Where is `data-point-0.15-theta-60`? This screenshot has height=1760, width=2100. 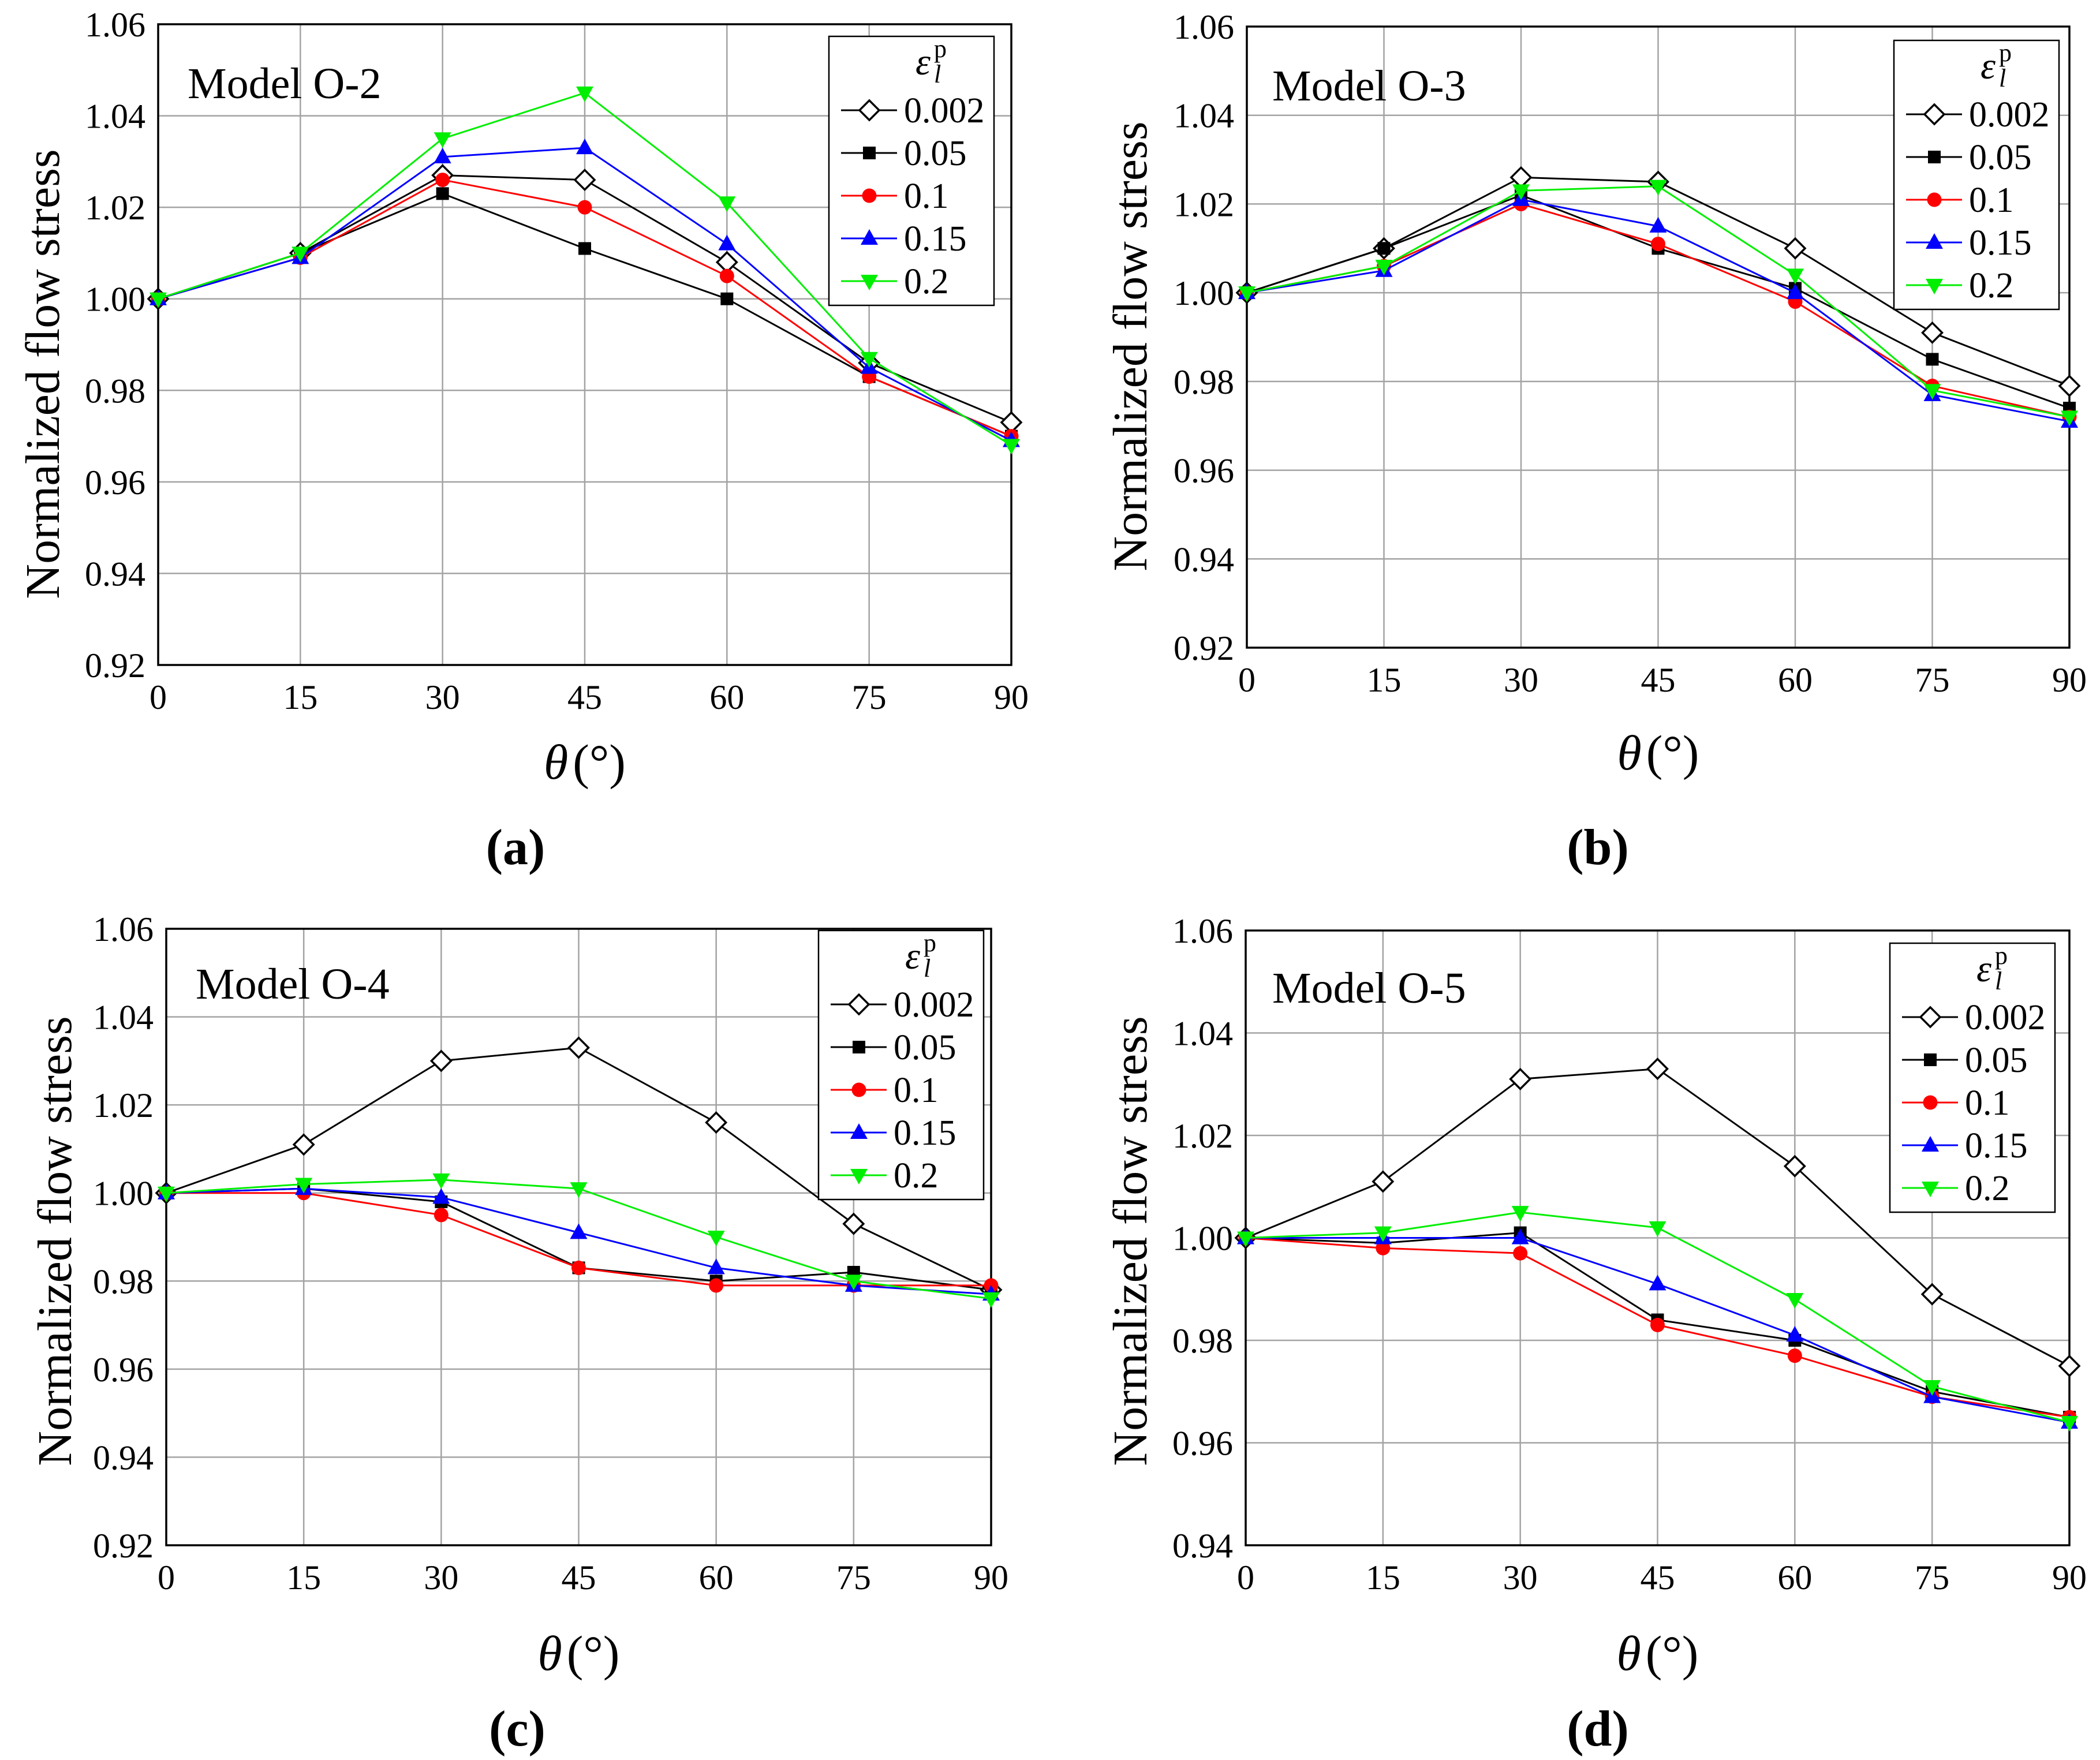
data-point-0.15-theta-60 is located at coordinates (727, 243).